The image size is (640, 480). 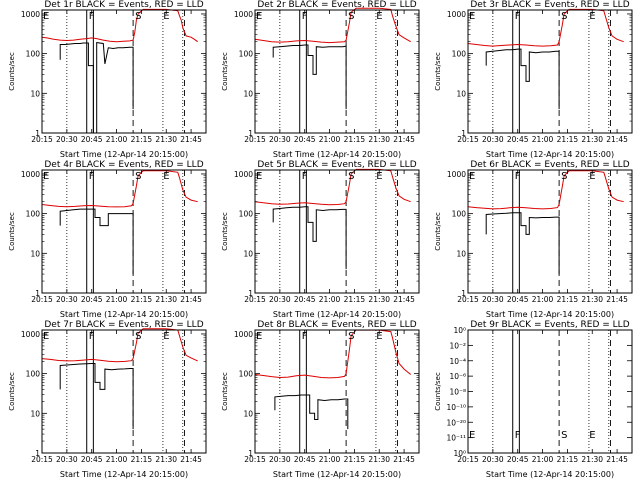 What do you see at coordinates (459, 453) in the screenshot?
I see `y-tick-label: 10⁰` at bounding box center [459, 453].